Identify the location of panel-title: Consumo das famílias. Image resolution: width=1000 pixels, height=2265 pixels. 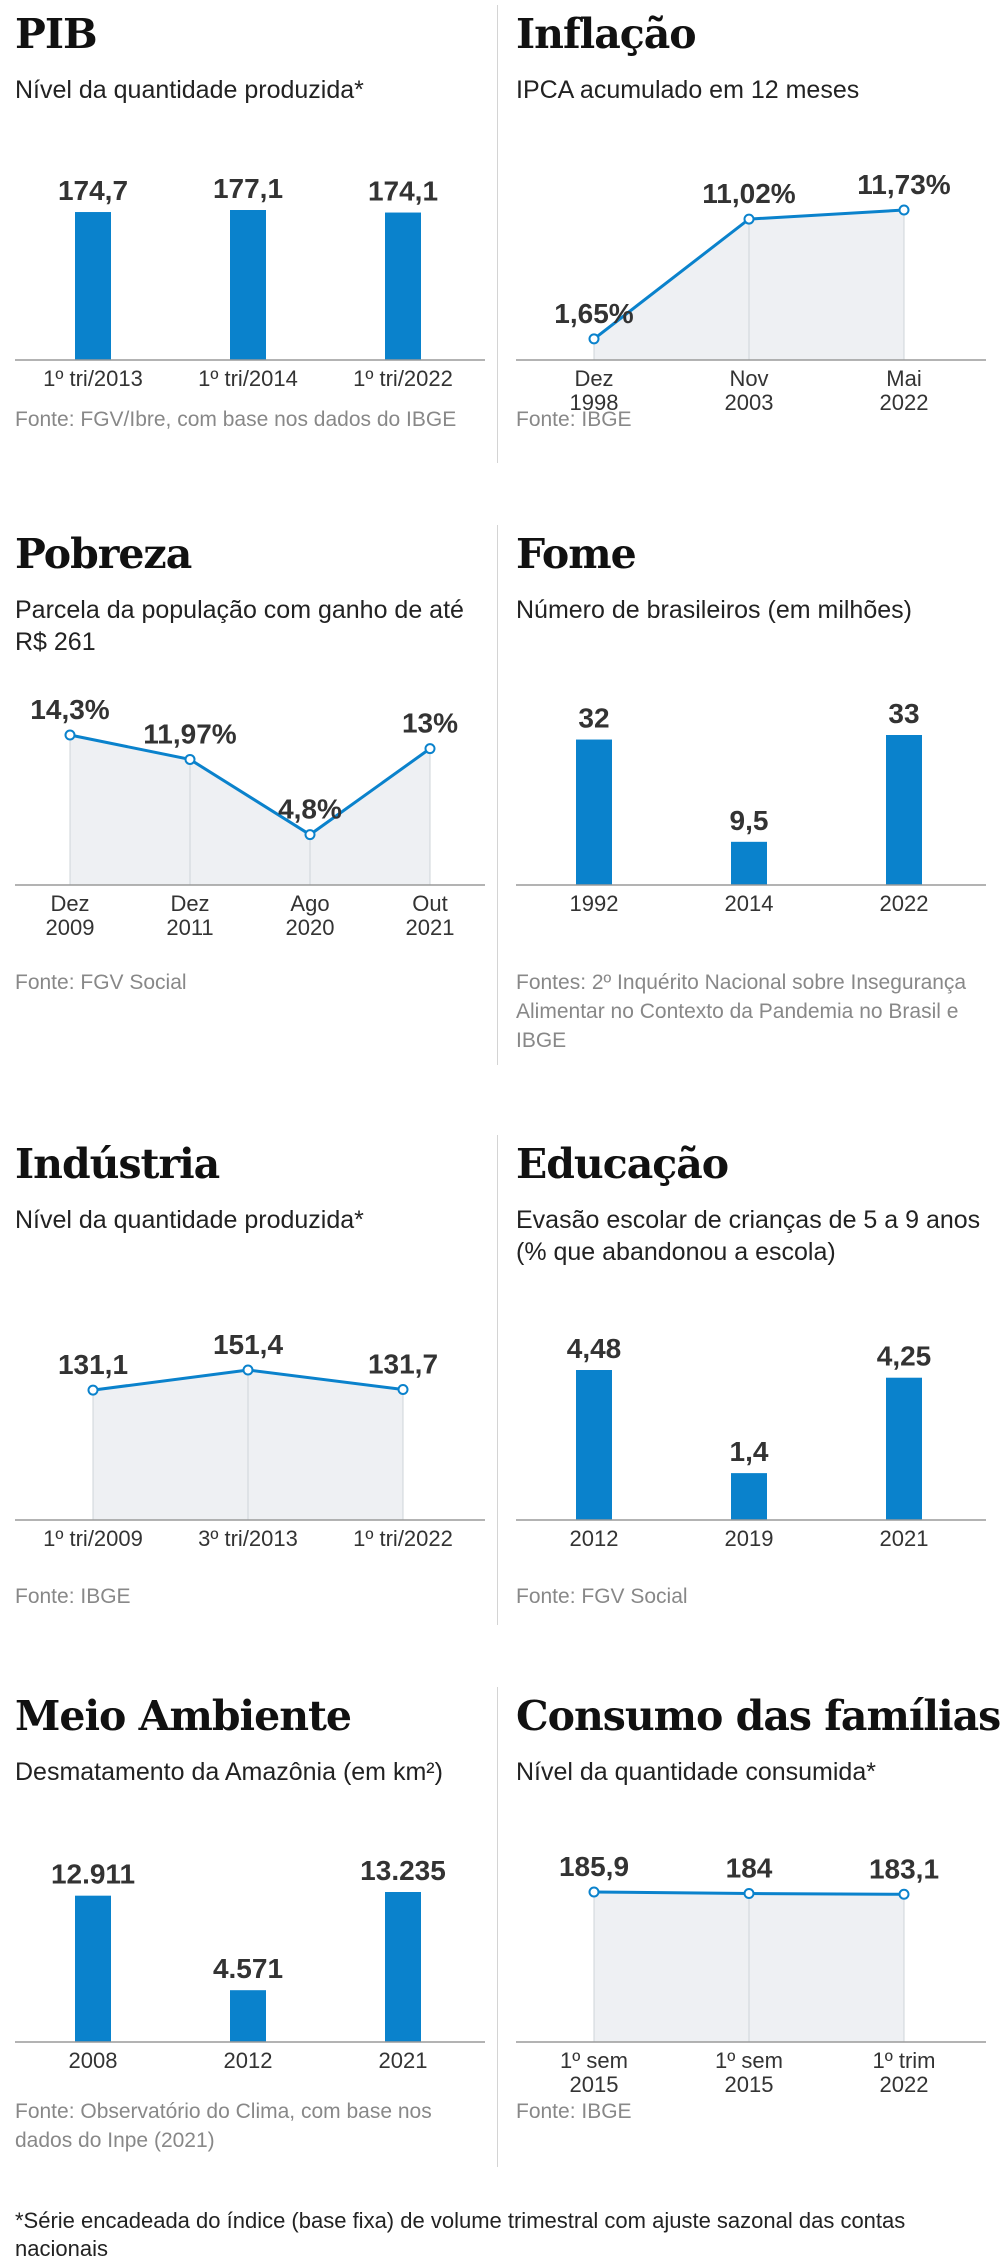
(758, 1716).